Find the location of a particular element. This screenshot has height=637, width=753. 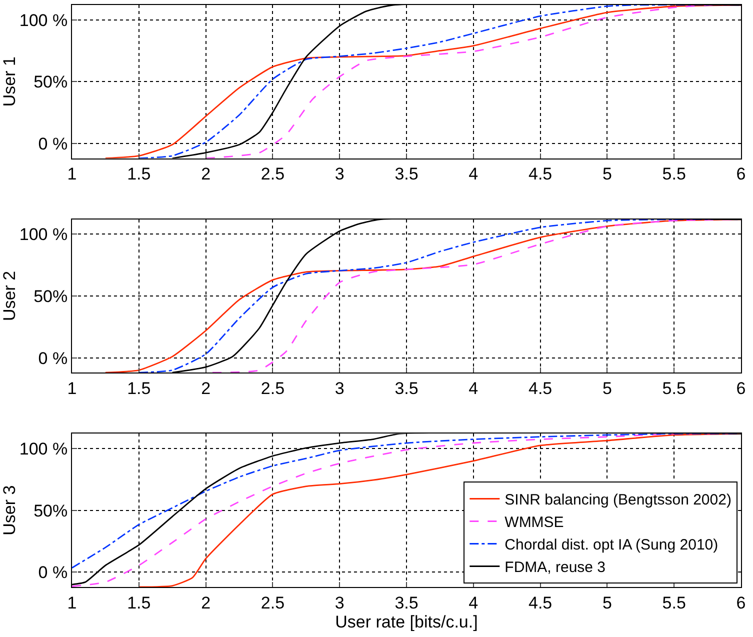

legend-label: WMMSE is located at coordinates (534, 523).